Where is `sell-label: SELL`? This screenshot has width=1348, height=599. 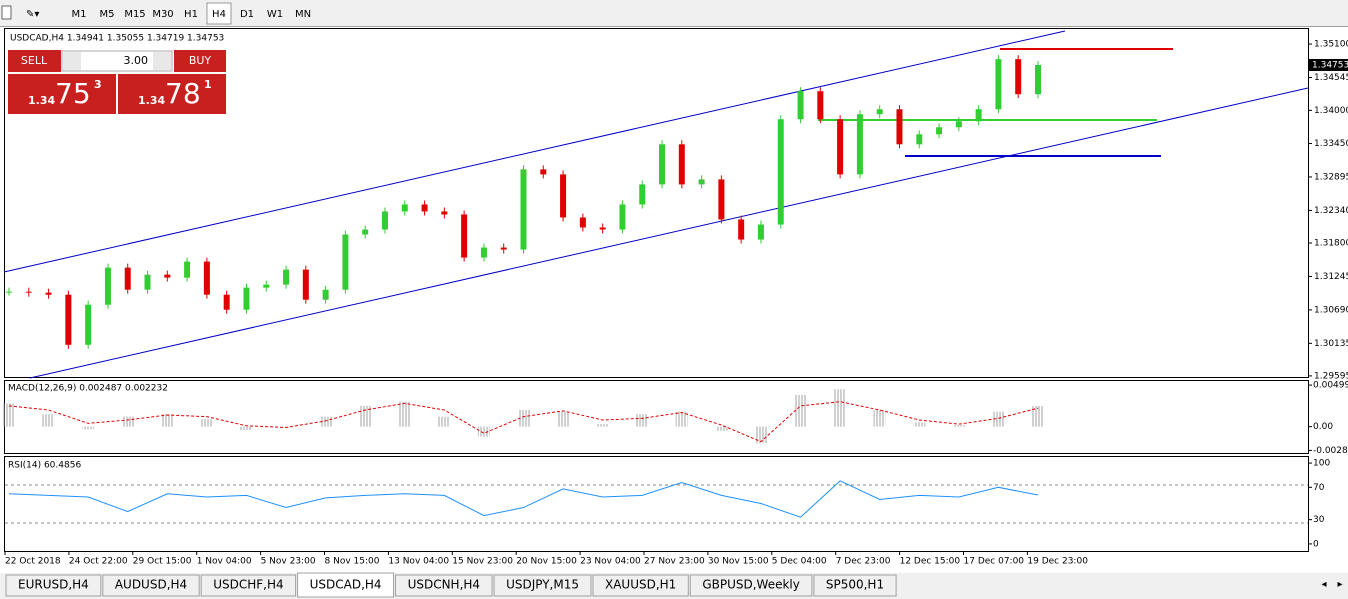 sell-label: SELL is located at coordinates (34, 60).